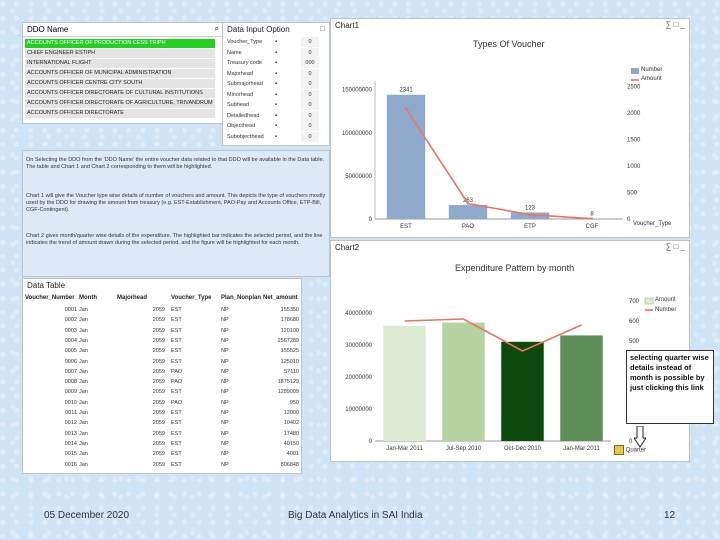  I want to click on x-tick-label: EST, so click(406, 227).